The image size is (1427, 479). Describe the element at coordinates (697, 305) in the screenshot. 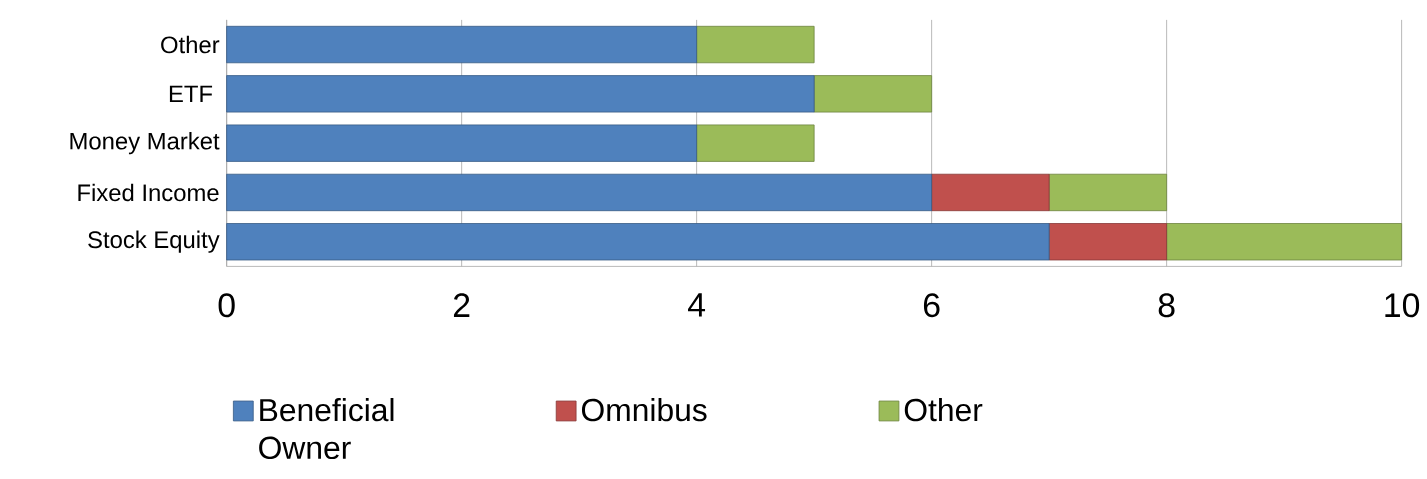

I see `x-tick-label: 4` at that location.